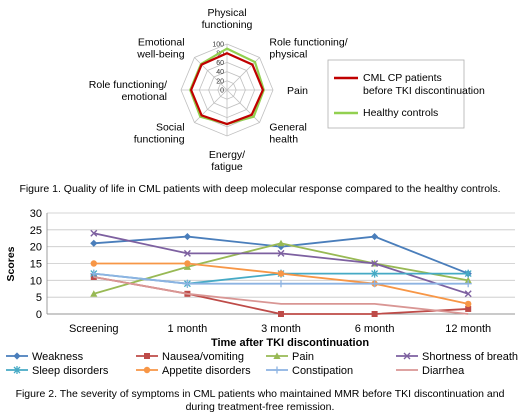 This screenshot has width=520, height=417. I want to click on radar-tick-60: 60, so click(220, 63).